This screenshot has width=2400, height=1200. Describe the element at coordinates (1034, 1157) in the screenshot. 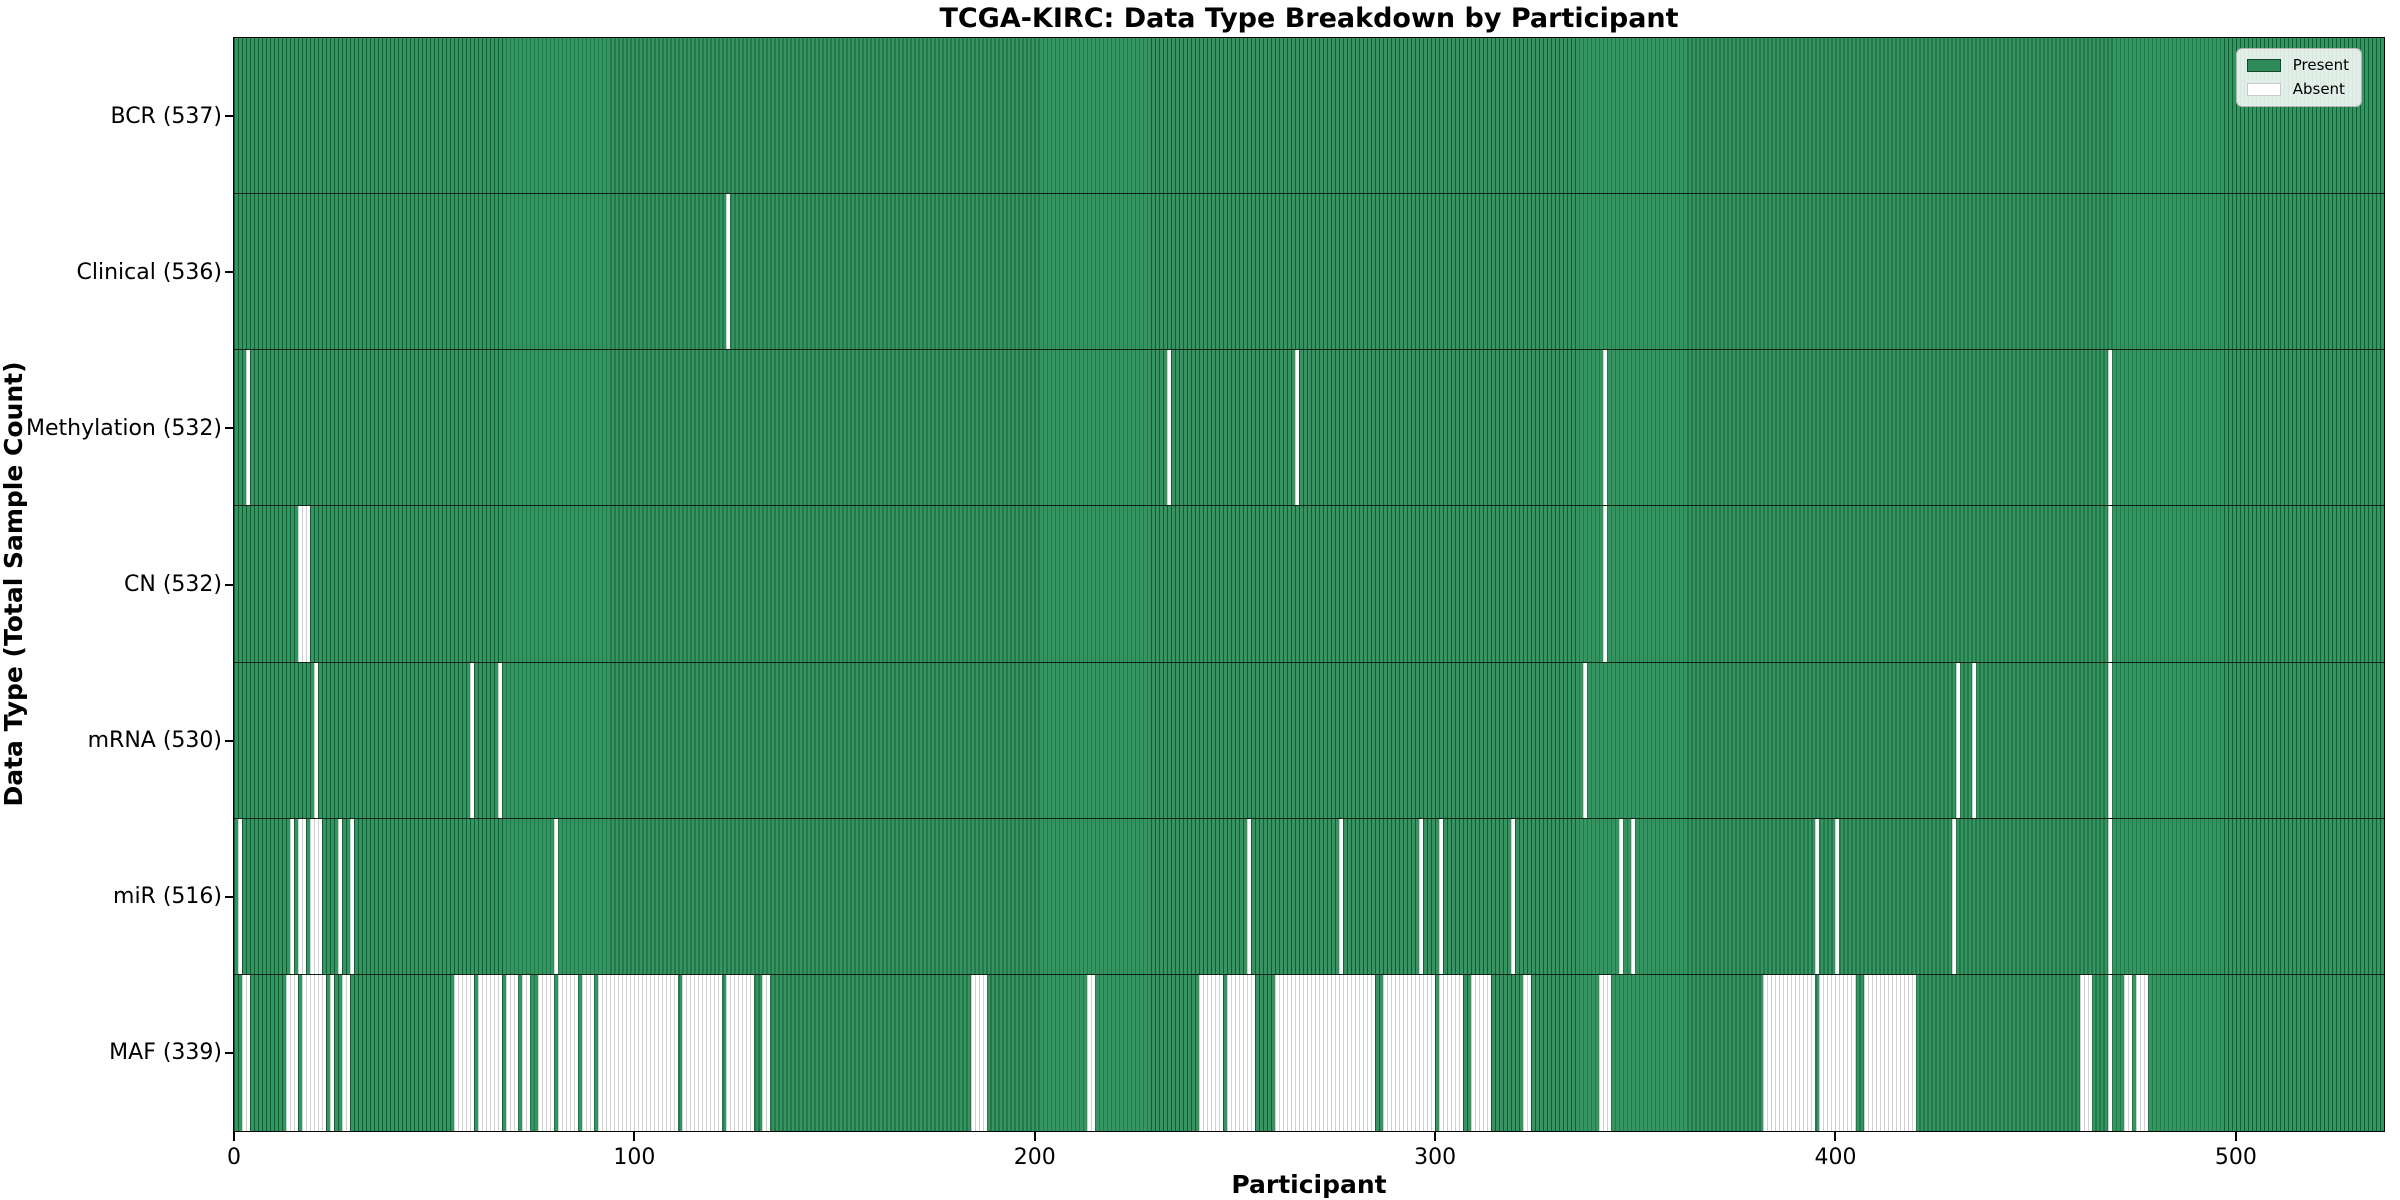

I see `x-tick-label-200: 200` at that location.